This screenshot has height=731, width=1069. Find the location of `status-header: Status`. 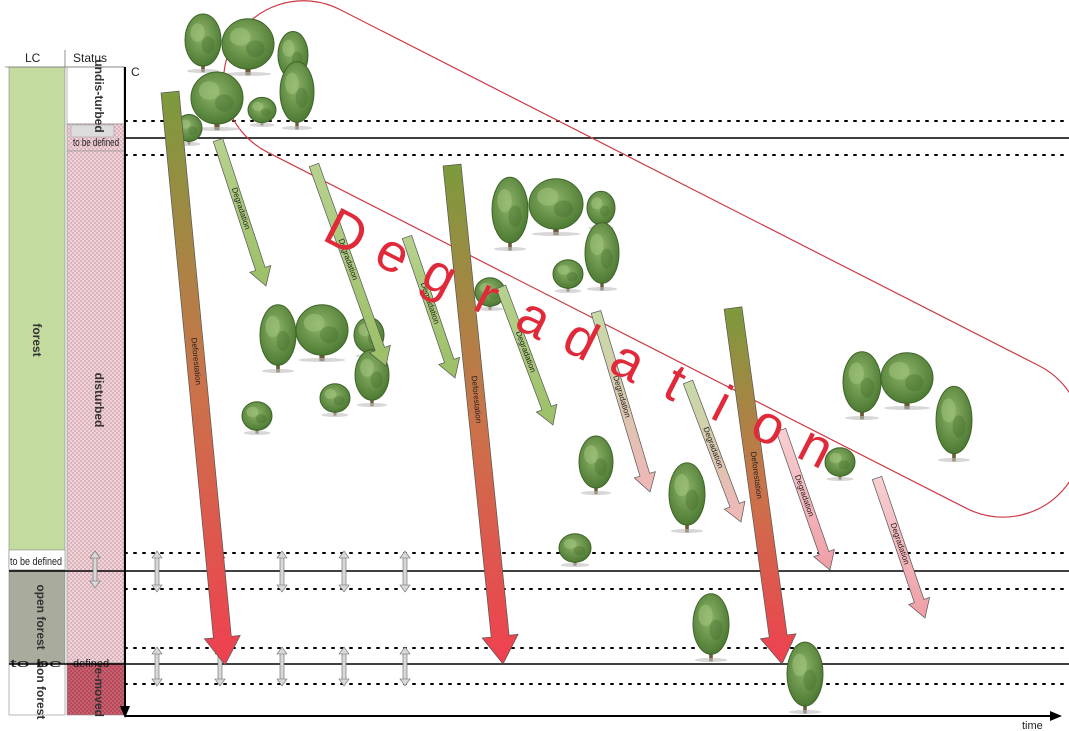

status-header: Status is located at coordinates (90, 58).